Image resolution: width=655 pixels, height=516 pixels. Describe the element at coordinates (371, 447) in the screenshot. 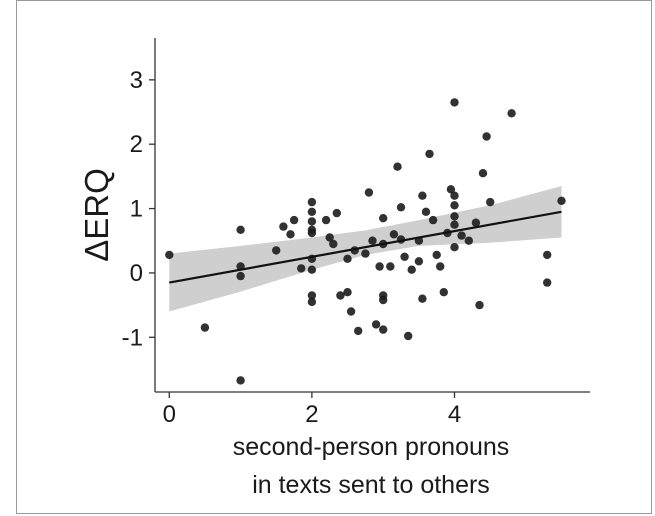

I see `x-axis-title-line-1: second-person pronouns` at that location.